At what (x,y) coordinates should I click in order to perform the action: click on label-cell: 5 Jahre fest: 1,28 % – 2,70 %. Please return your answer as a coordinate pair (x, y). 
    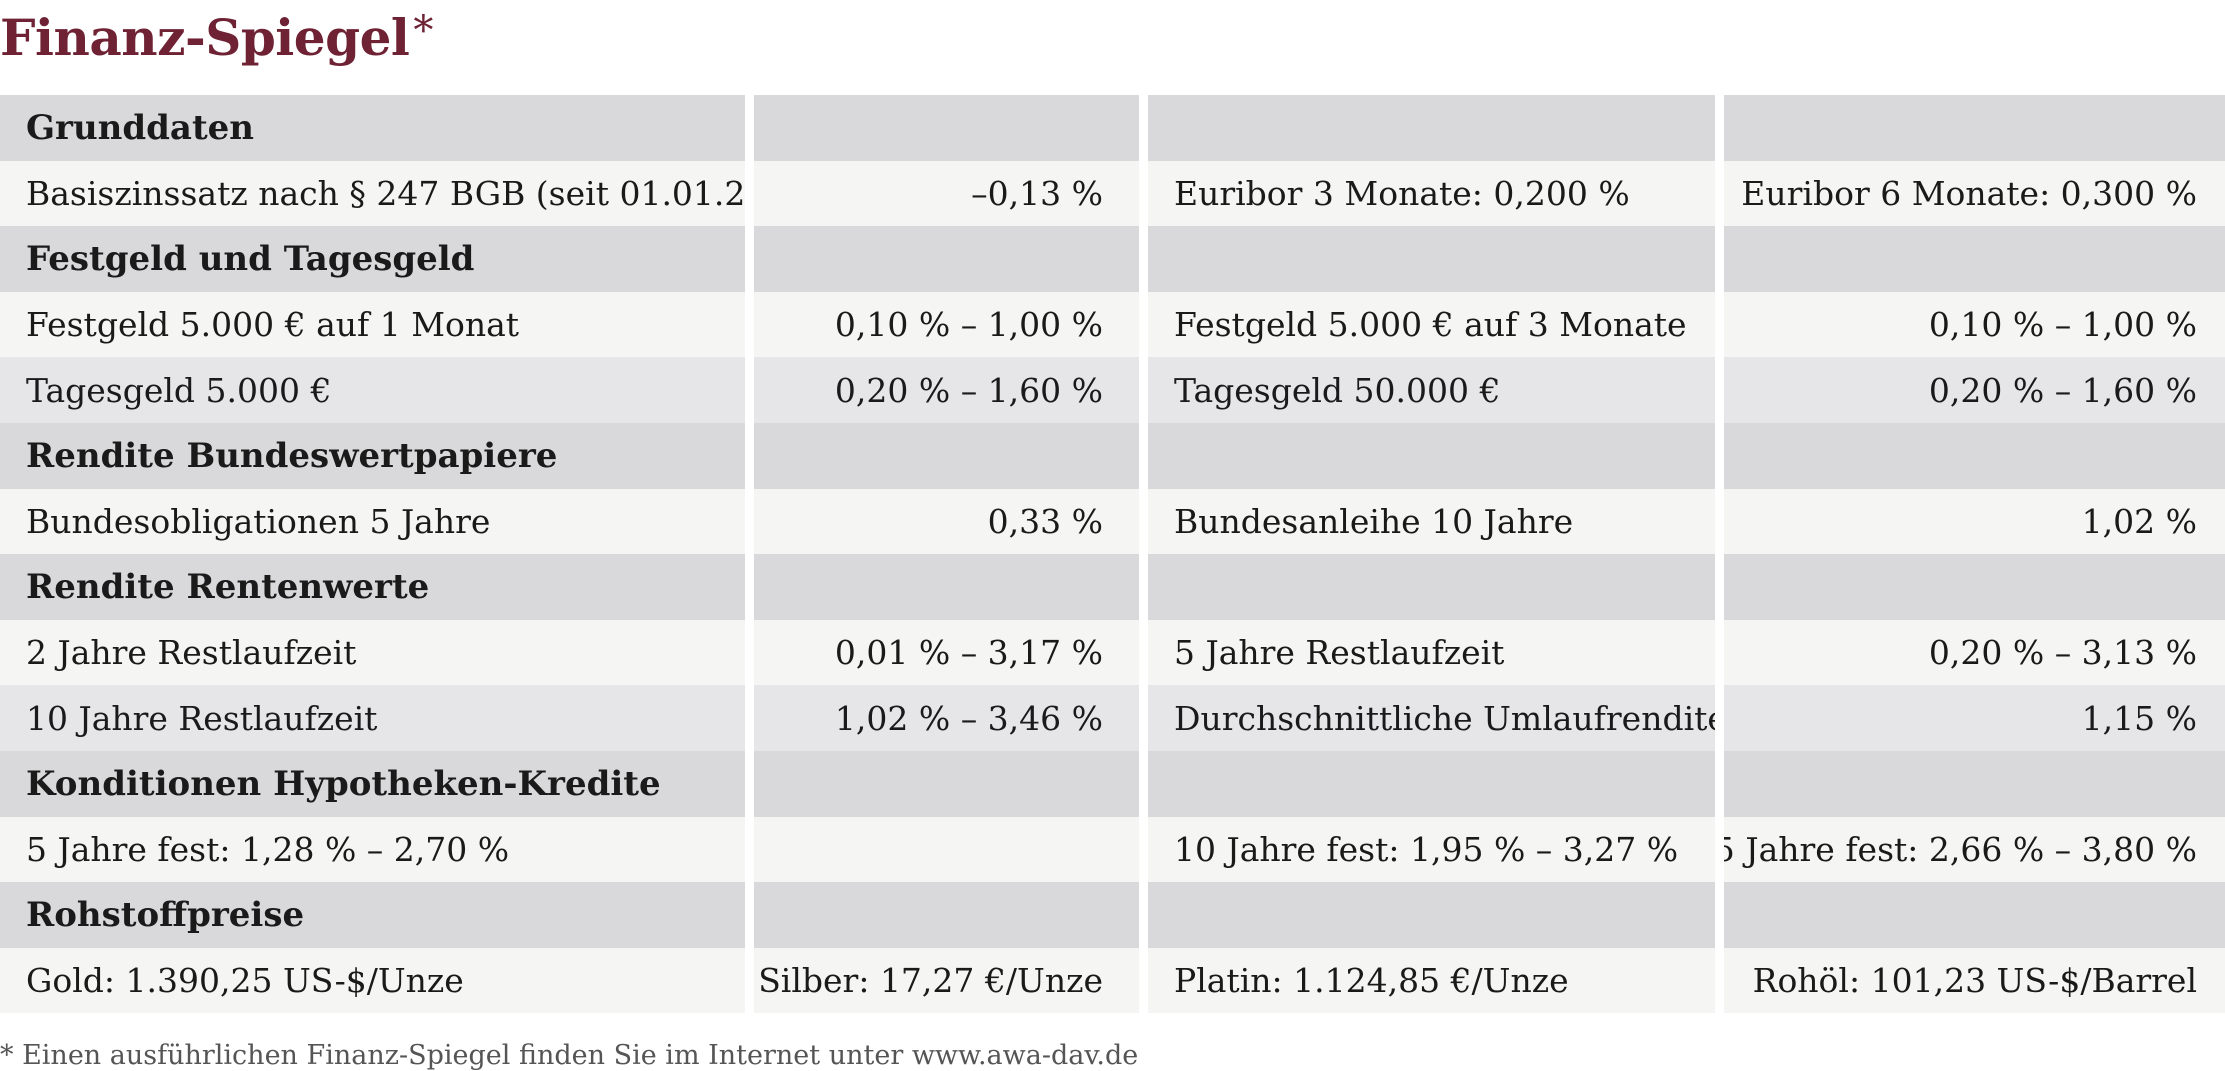
    Looking at the image, I should click on (372, 849).